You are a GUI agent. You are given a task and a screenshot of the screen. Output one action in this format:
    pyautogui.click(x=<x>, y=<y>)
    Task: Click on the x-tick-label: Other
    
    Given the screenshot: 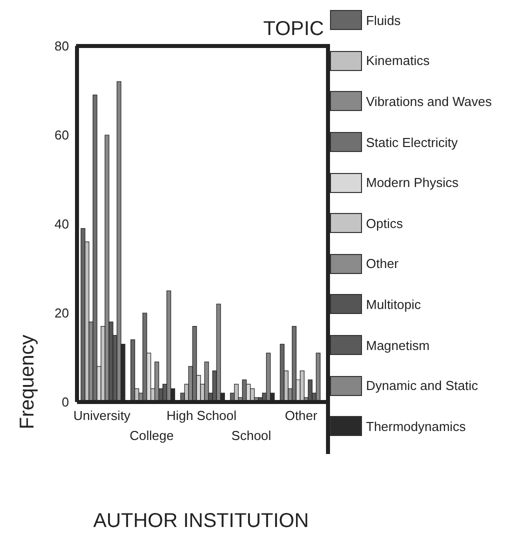 What is the action you would take?
    pyautogui.click(x=301, y=415)
    